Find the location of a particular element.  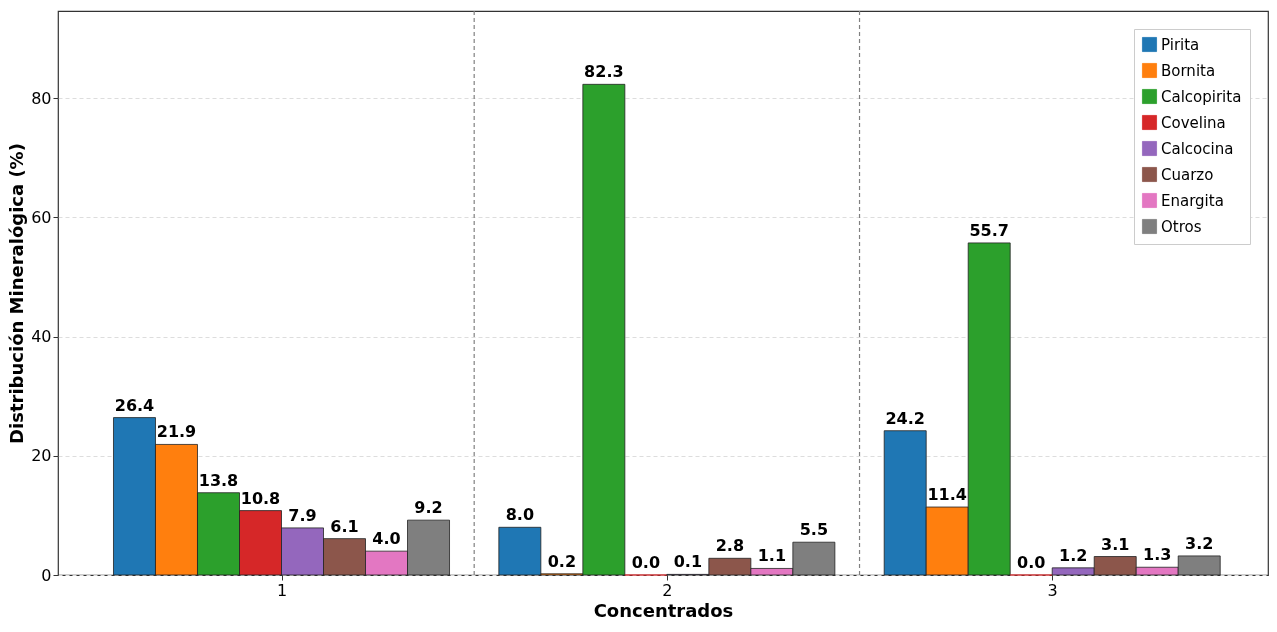

x-tick-label: 2 is located at coordinates (667, 590).